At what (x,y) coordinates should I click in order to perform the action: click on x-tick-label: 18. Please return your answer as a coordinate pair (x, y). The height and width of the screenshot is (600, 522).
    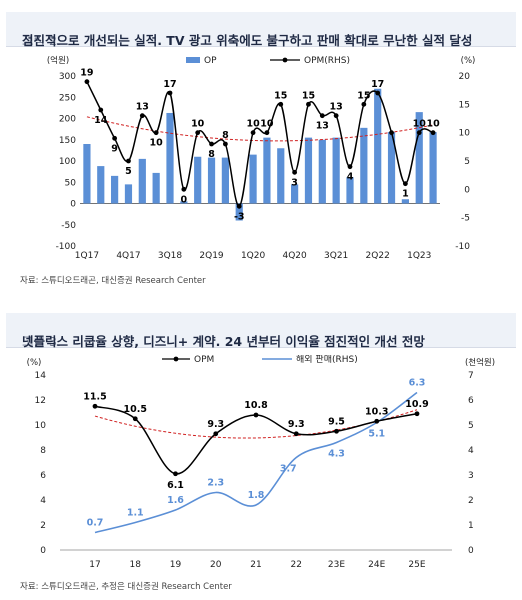
    Looking at the image, I should click on (136, 565).